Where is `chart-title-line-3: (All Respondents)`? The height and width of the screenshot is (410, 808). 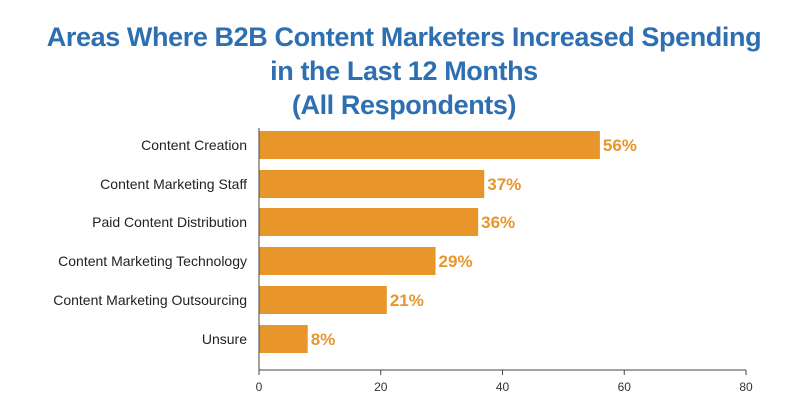 chart-title-line-3: (All Respondents) is located at coordinates (404, 105).